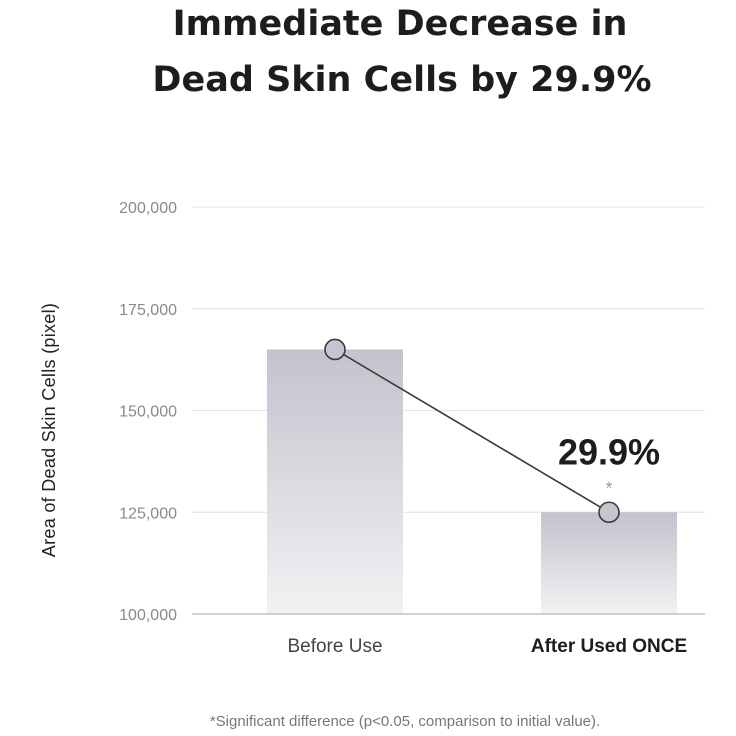  What do you see at coordinates (334, 646) in the screenshot?
I see `category-label: Before Use` at bounding box center [334, 646].